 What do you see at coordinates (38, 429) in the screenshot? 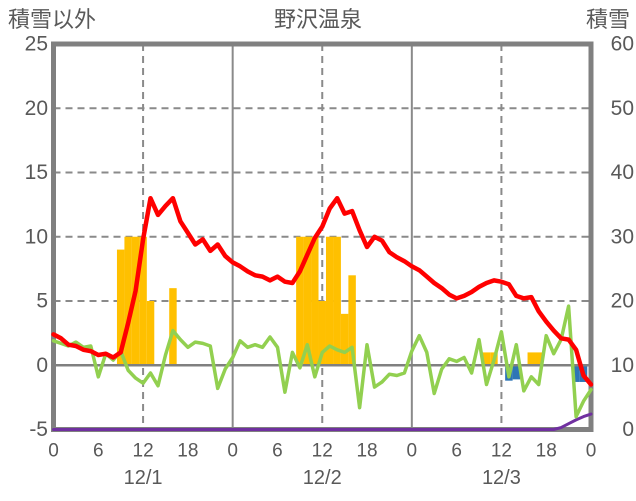
I see `left-axis-tick: -5` at bounding box center [38, 429].